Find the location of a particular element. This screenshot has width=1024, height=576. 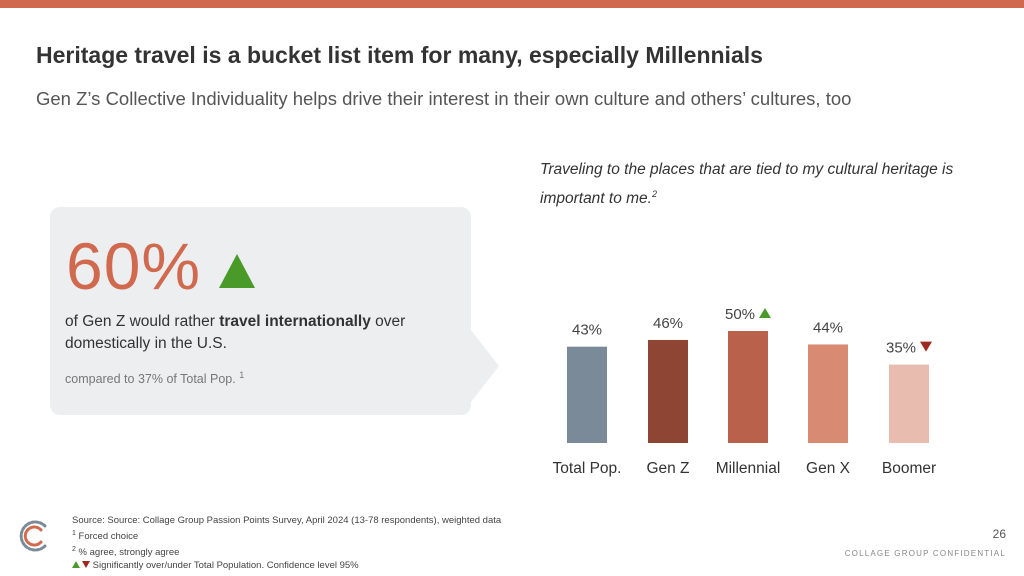

category-label-1: Gen Z is located at coordinates (667, 468).